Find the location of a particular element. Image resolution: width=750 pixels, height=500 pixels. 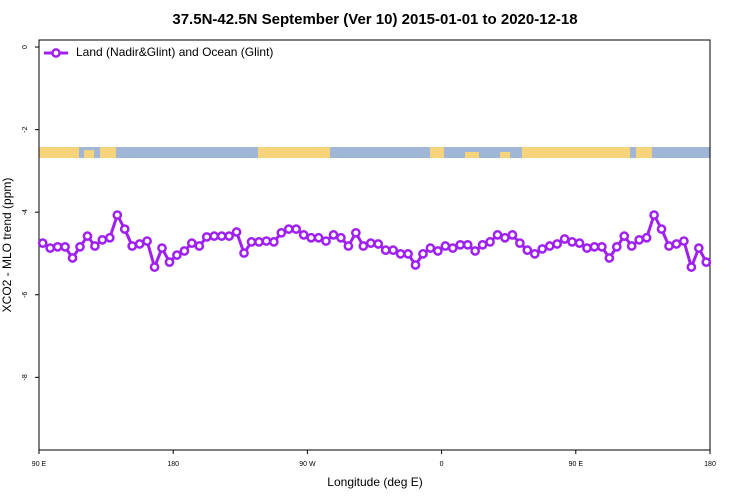

y-tick-label: -6 is located at coordinates (25, 295).